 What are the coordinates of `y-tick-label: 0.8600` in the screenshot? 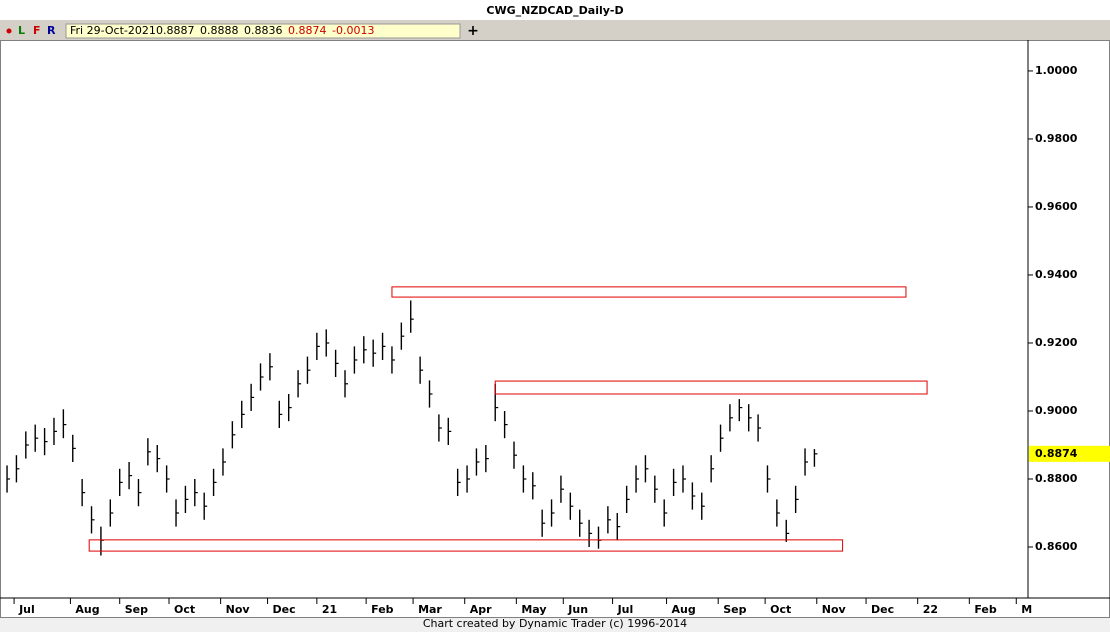 It's located at (1056, 546).